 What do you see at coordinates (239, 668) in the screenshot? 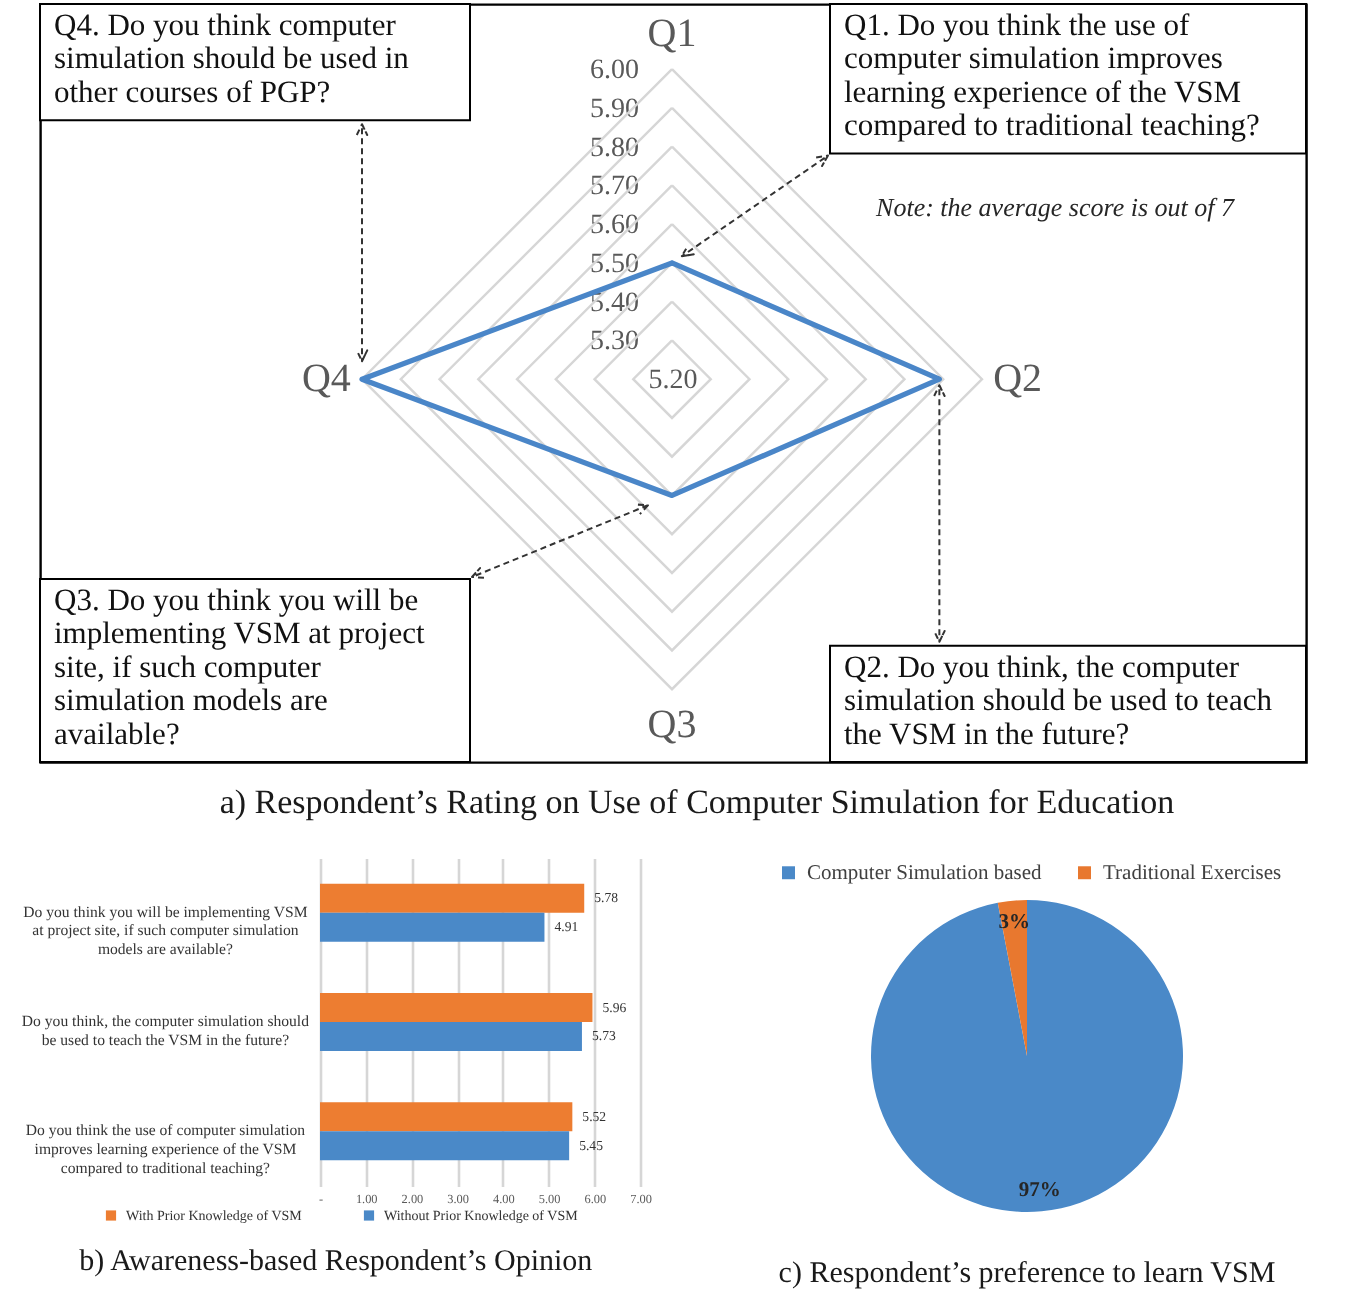
I see `text: Q3. Do you think you will be implementing VSM at project site, if such computer simulation models are available?` at bounding box center [239, 668].